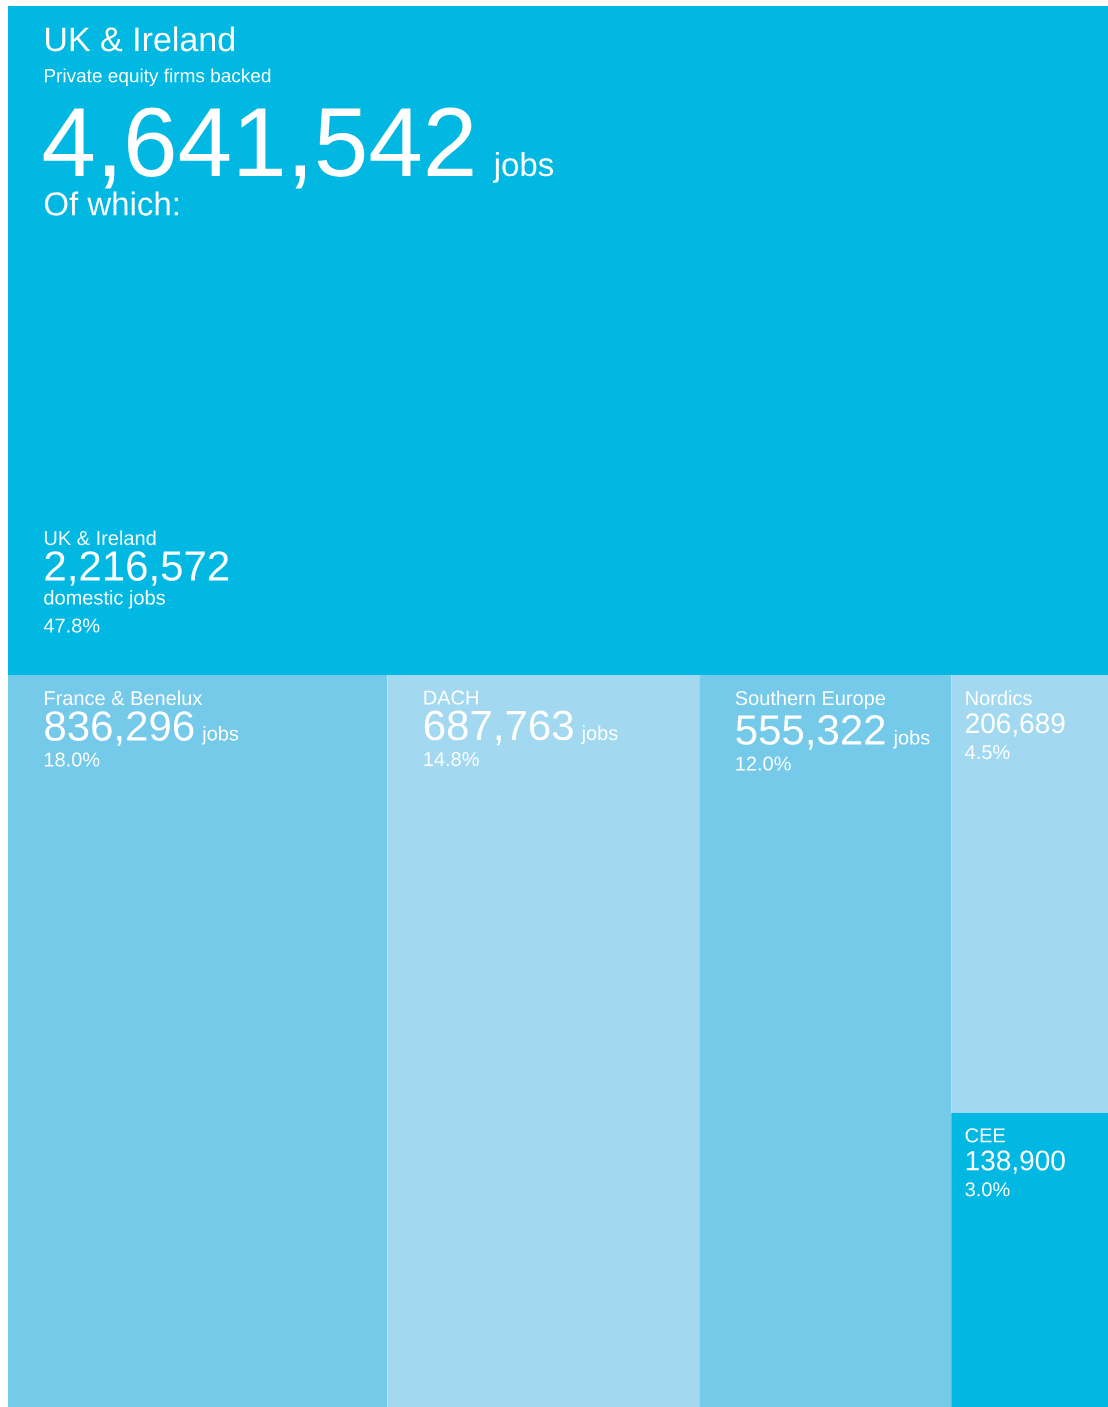  What do you see at coordinates (111, 203) in the screenshot?
I see `text: Of which:` at bounding box center [111, 203].